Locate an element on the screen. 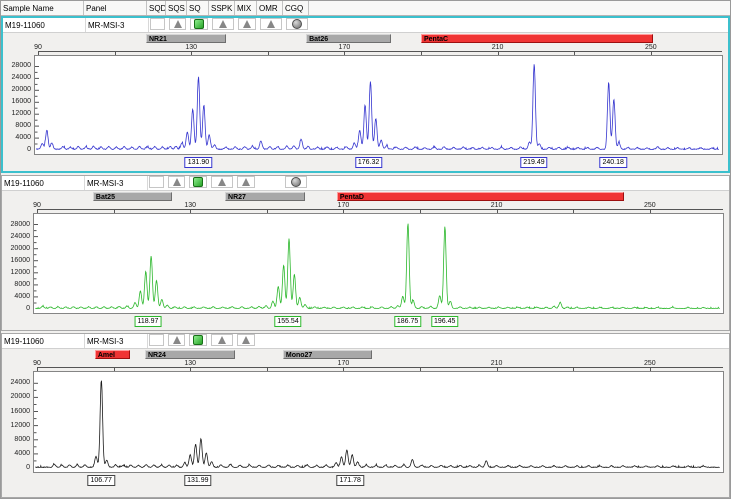 The width and height of the screenshot is (731, 499). peak-size-label: 131.90 is located at coordinates (198, 162).